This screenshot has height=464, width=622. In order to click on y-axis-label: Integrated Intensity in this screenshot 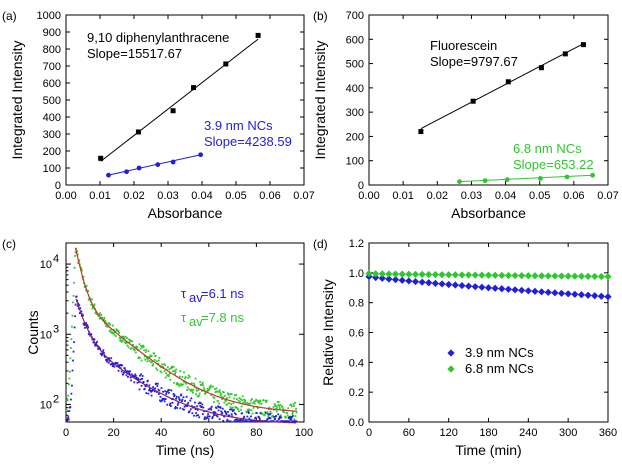, I will do `click(320, 99)`.